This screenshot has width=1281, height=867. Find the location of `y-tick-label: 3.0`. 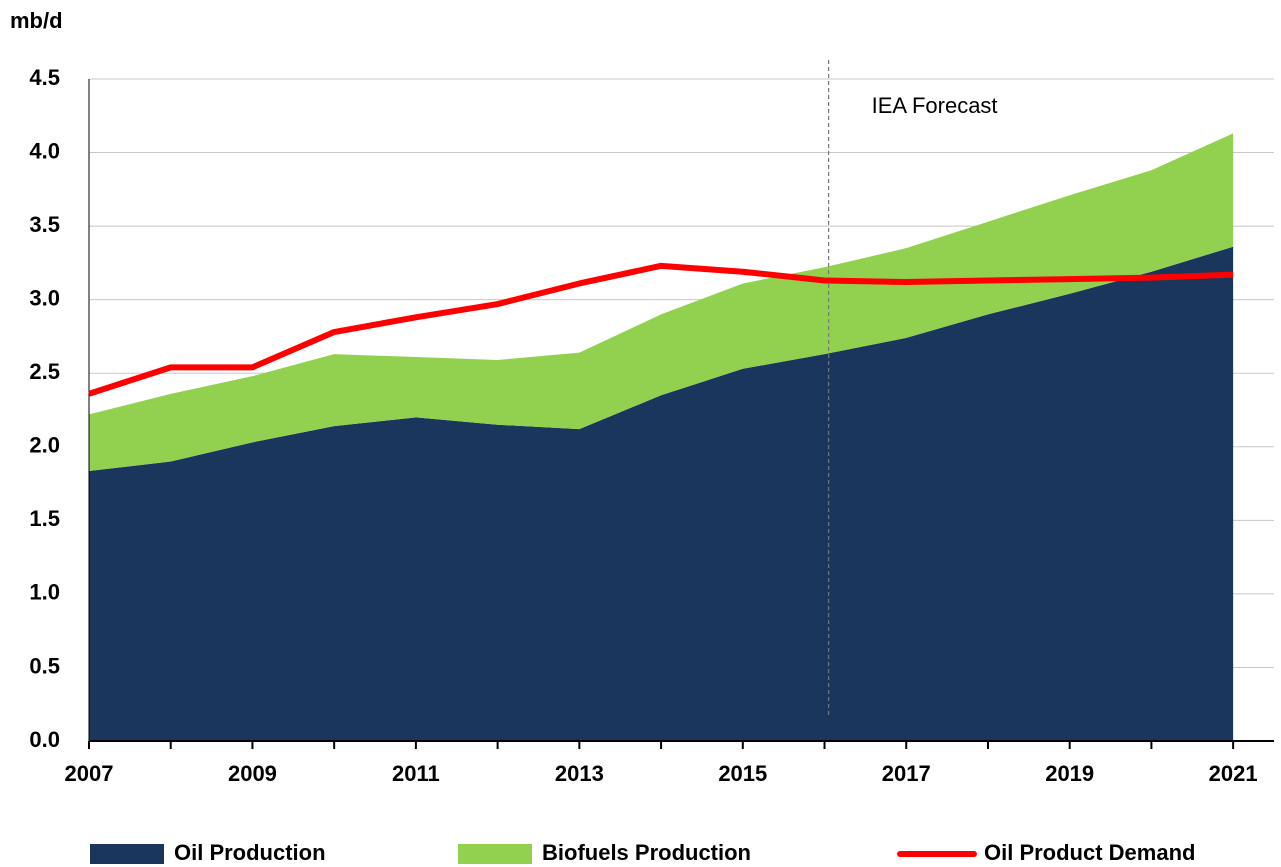

y-tick-label: 3.0 is located at coordinates (44, 297).